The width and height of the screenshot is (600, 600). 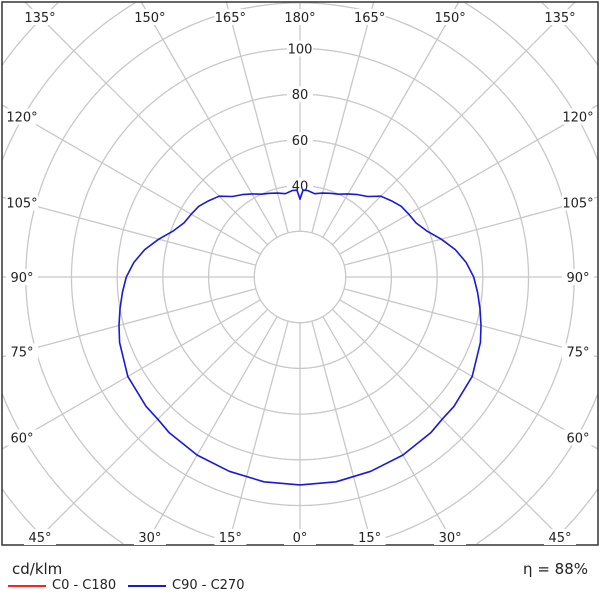 I want to click on radial-tick-label: 40, so click(x=300, y=187).